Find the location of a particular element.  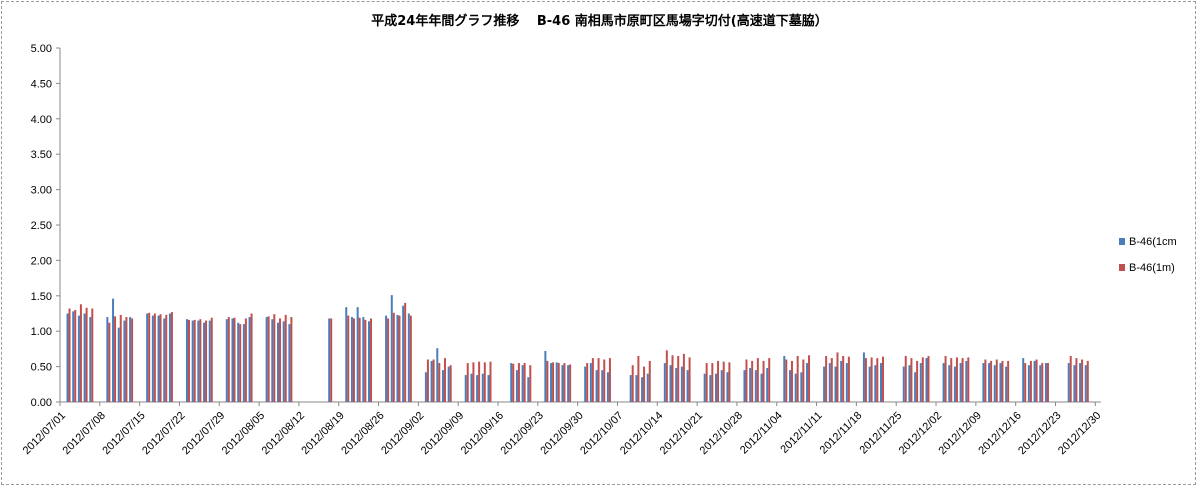

y-tick-label: 1.00 is located at coordinates (41, 332).